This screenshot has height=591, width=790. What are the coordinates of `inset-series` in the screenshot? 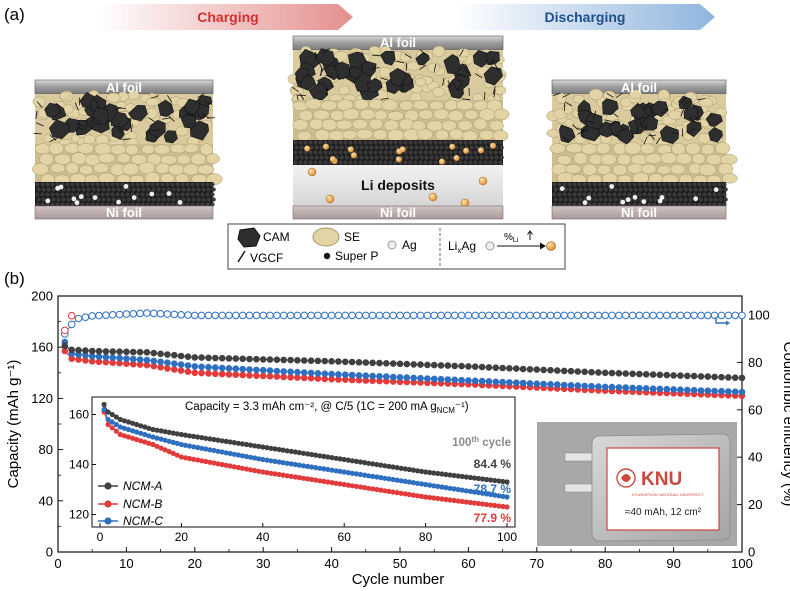 It's located at (305, 455).